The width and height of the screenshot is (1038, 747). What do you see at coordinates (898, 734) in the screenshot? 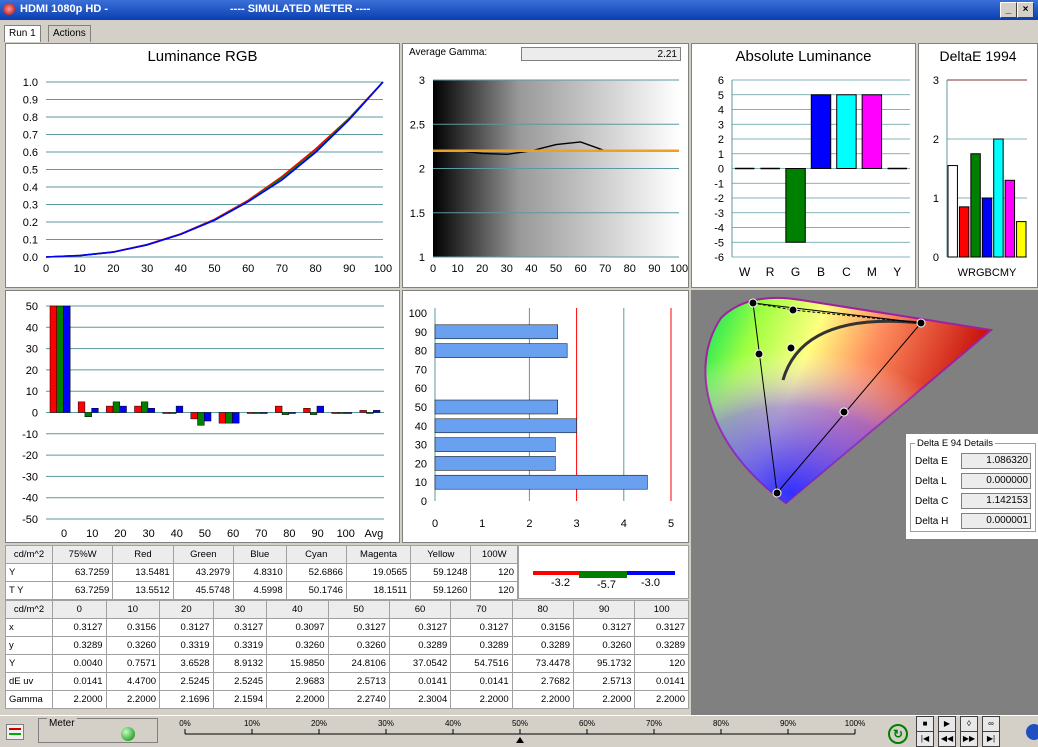
I see `refresh-icon: ↻` at bounding box center [898, 734].